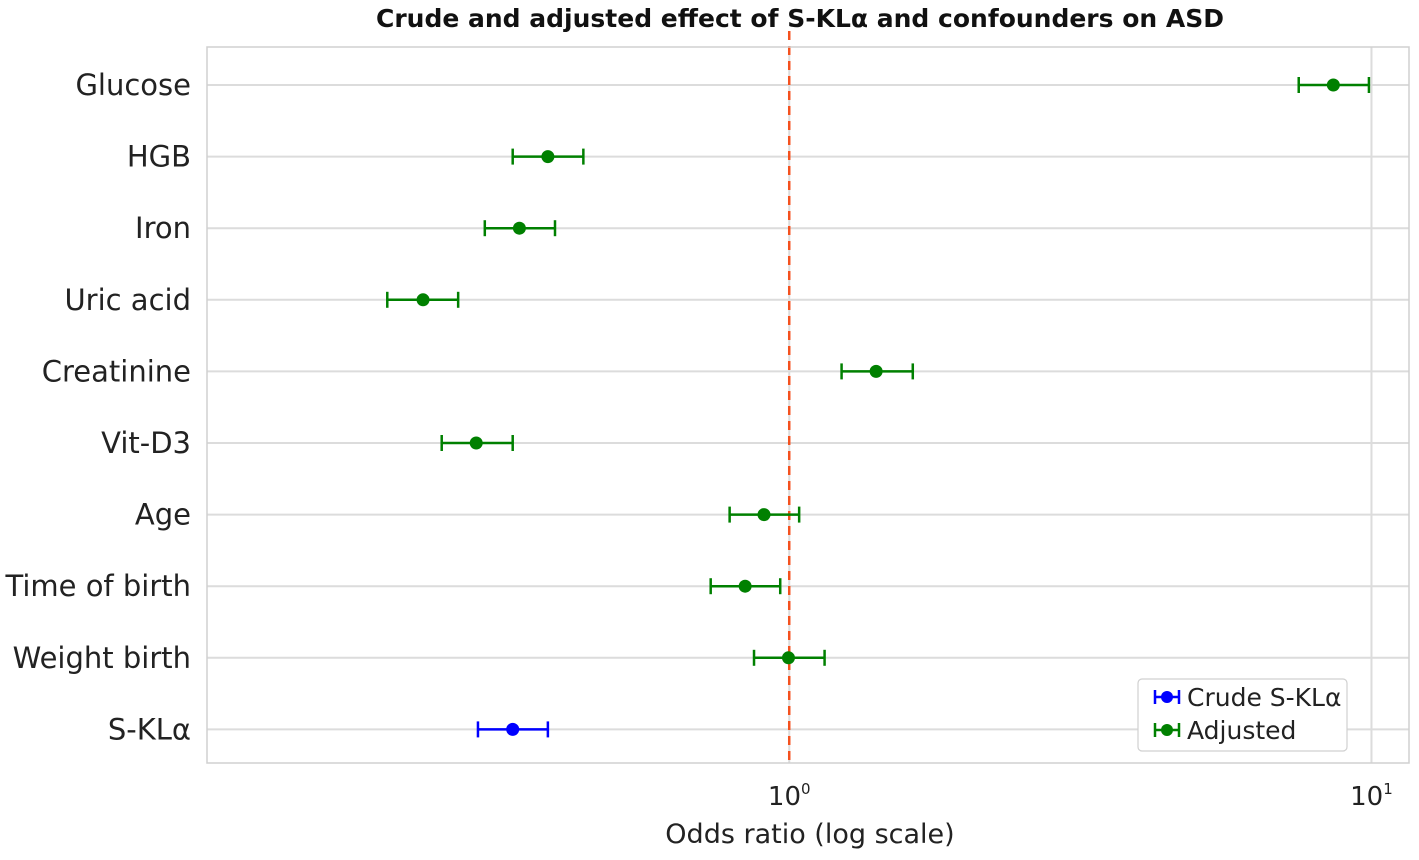  Describe the element at coordinates (127, 300) in the screenshot. I see `category-label: Uric acid` at that location.